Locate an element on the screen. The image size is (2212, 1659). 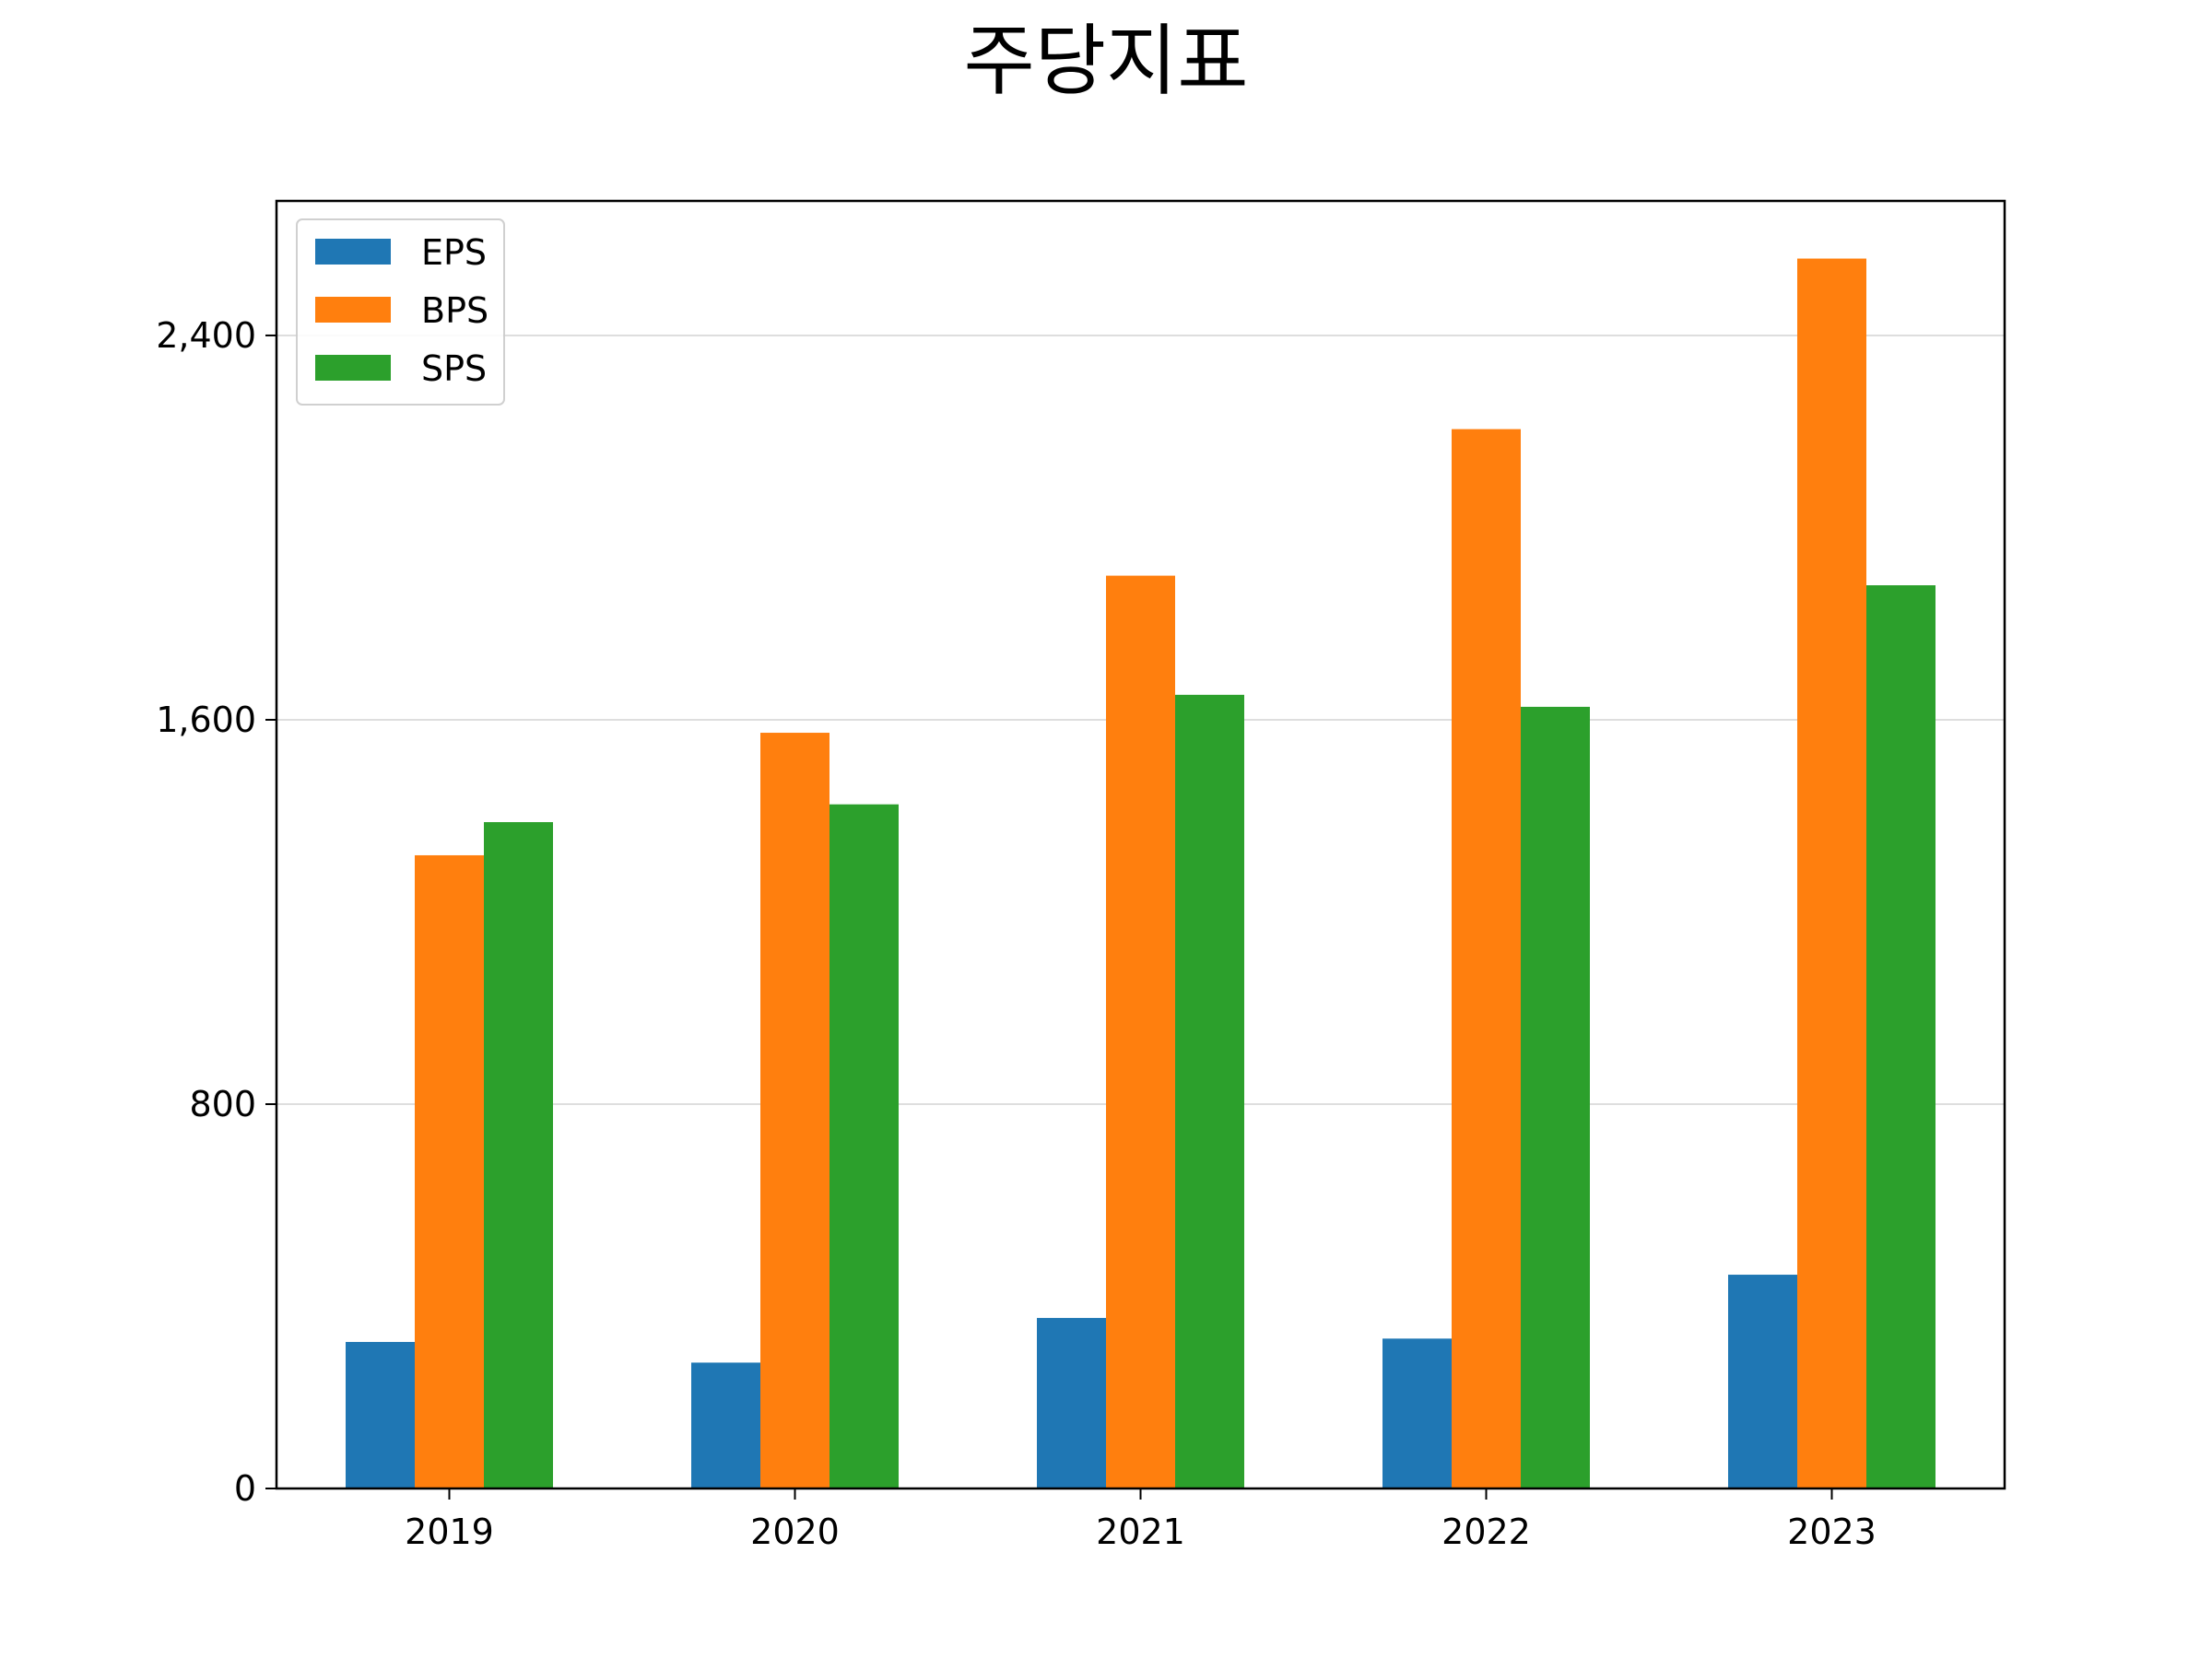
y-tick-label: 2,400 is located at coordinates (206, 335).